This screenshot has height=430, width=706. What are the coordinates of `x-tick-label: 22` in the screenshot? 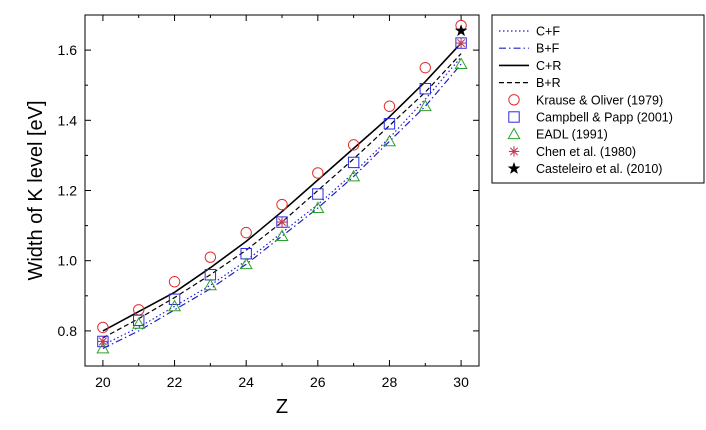 It's located at (175, 382).